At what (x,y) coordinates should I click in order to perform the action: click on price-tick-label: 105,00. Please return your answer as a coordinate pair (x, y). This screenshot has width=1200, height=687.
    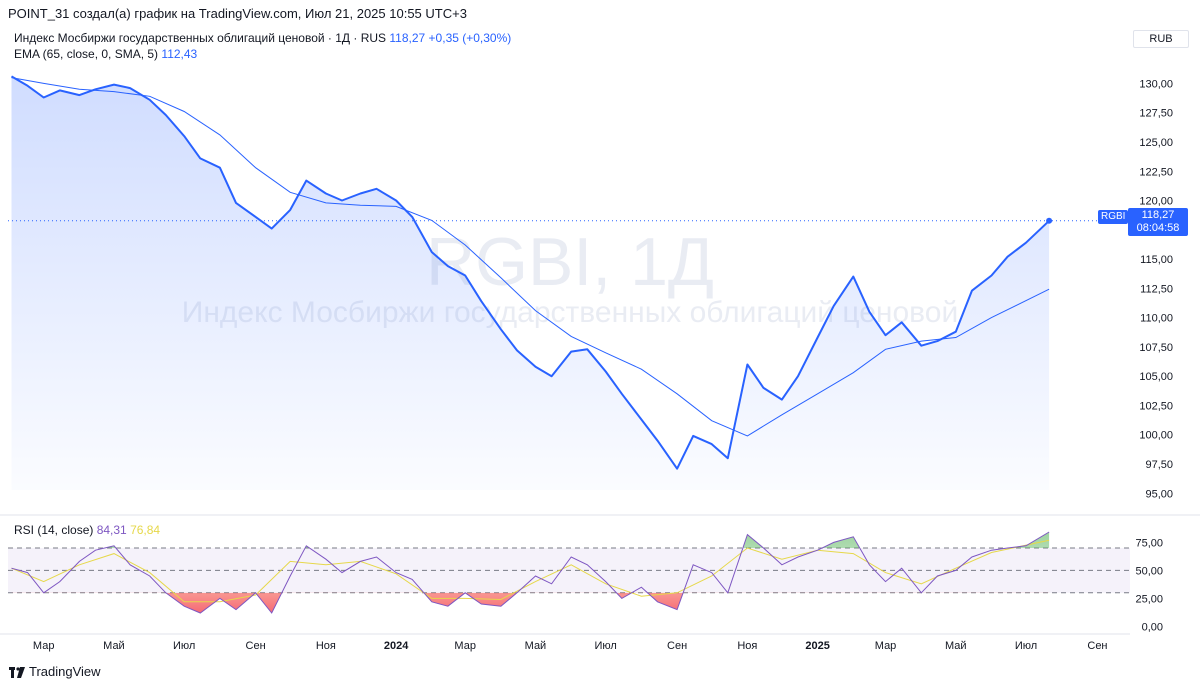
    Looking at the image, I should click on (1156, 377).